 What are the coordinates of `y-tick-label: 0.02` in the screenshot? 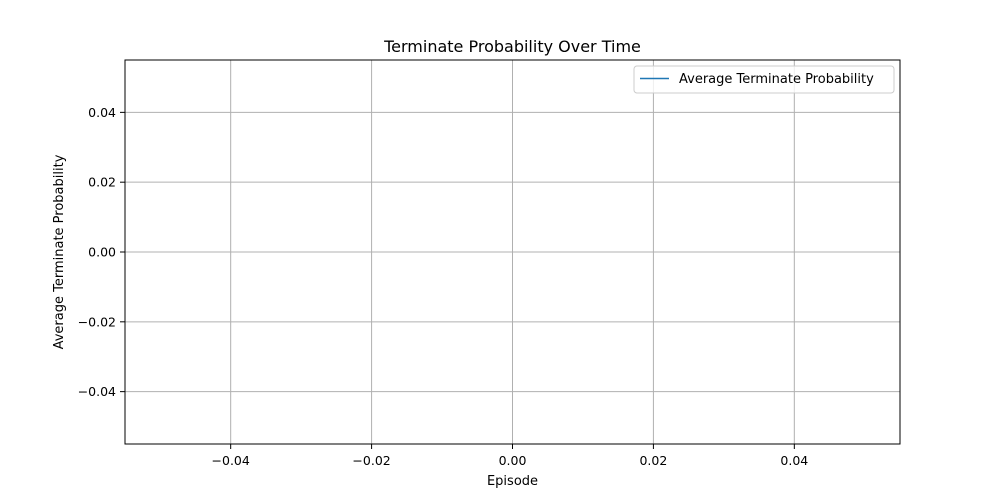 It's located at (102, 182).